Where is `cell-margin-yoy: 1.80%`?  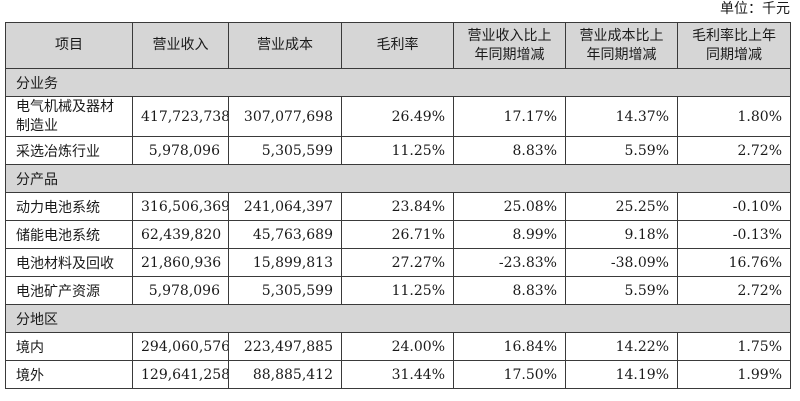 cell-margin-yoy: 1.80% is located at coordinates (734, 116).